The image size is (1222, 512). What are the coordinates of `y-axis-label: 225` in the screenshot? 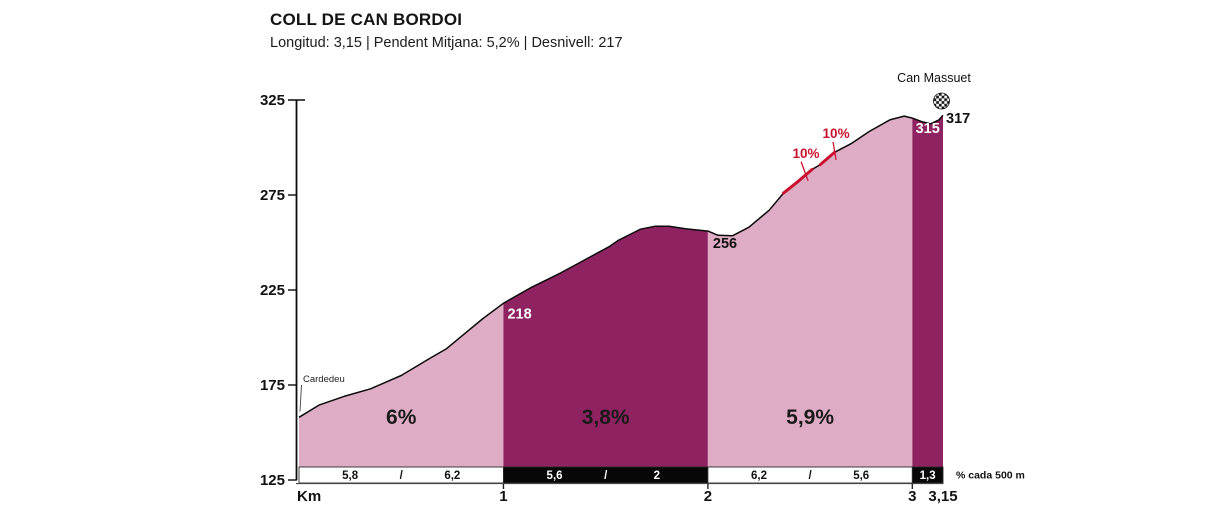 It's located at (272, 290).